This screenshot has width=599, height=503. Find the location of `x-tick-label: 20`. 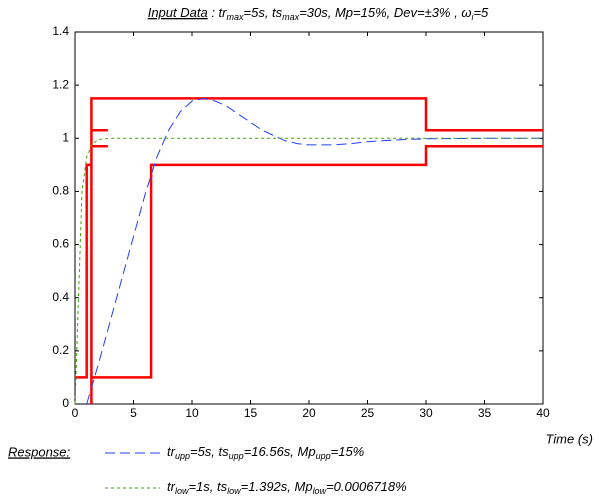

x-tick-label: 20 is located at coordinates (309, 413).